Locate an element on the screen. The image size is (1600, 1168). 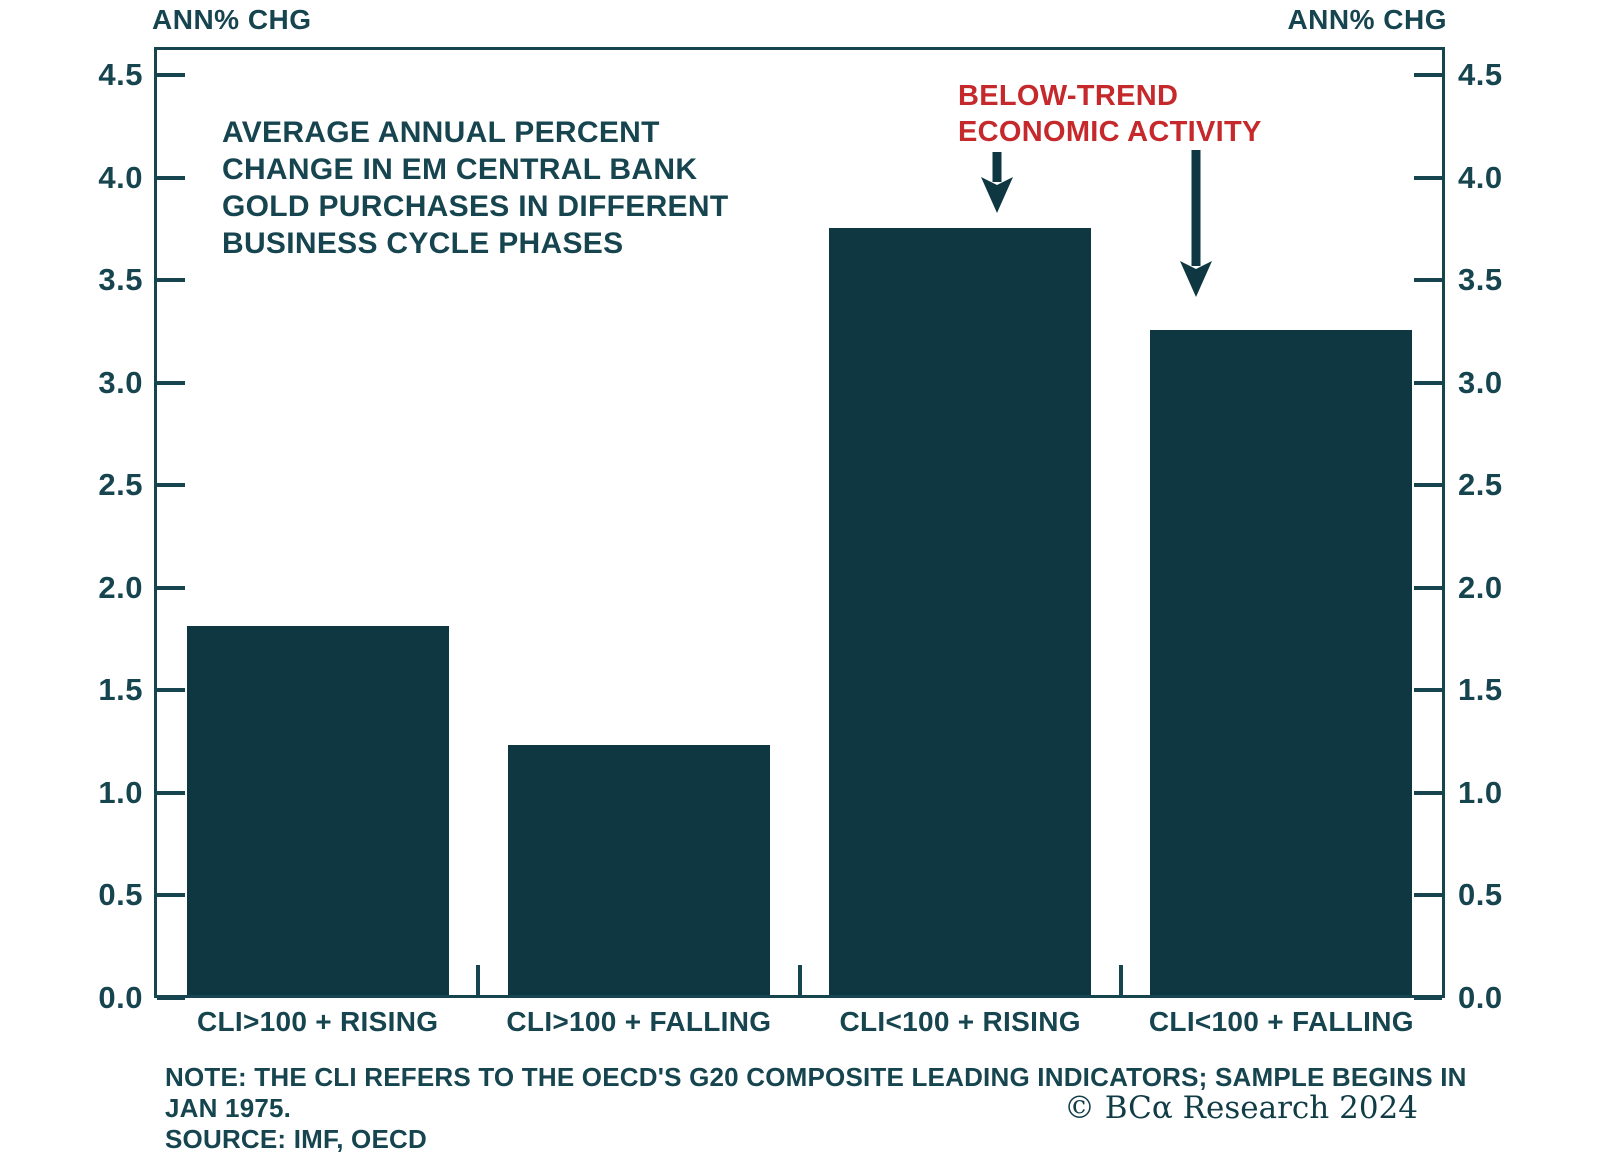
annotation-line: ECONOMIC ACTIVITY is located at coordinates (1110, 132).